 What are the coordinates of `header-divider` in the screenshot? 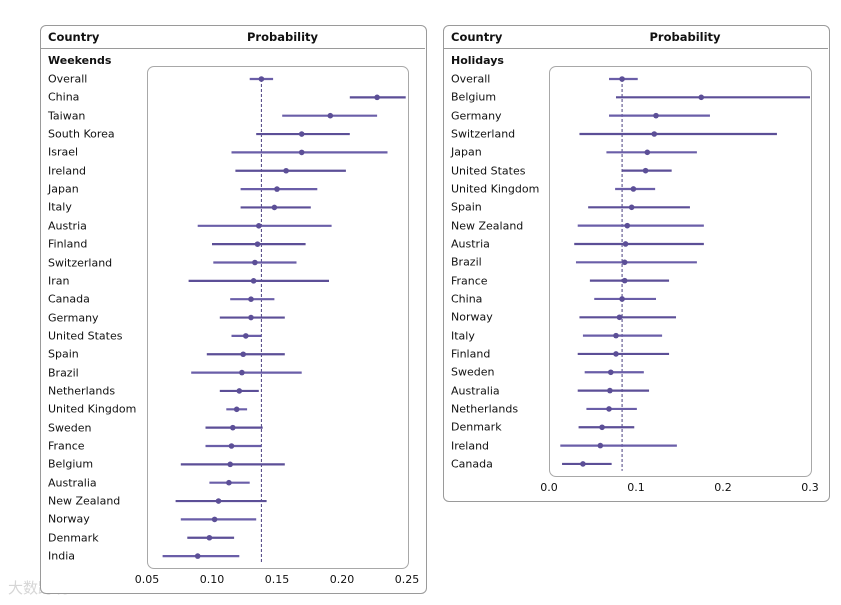 It's located at (233, 48).